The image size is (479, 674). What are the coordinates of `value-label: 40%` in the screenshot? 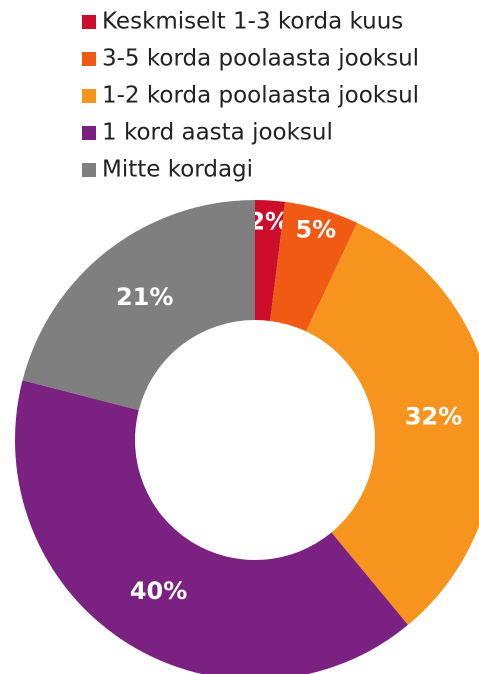 It's located at (158, 591).